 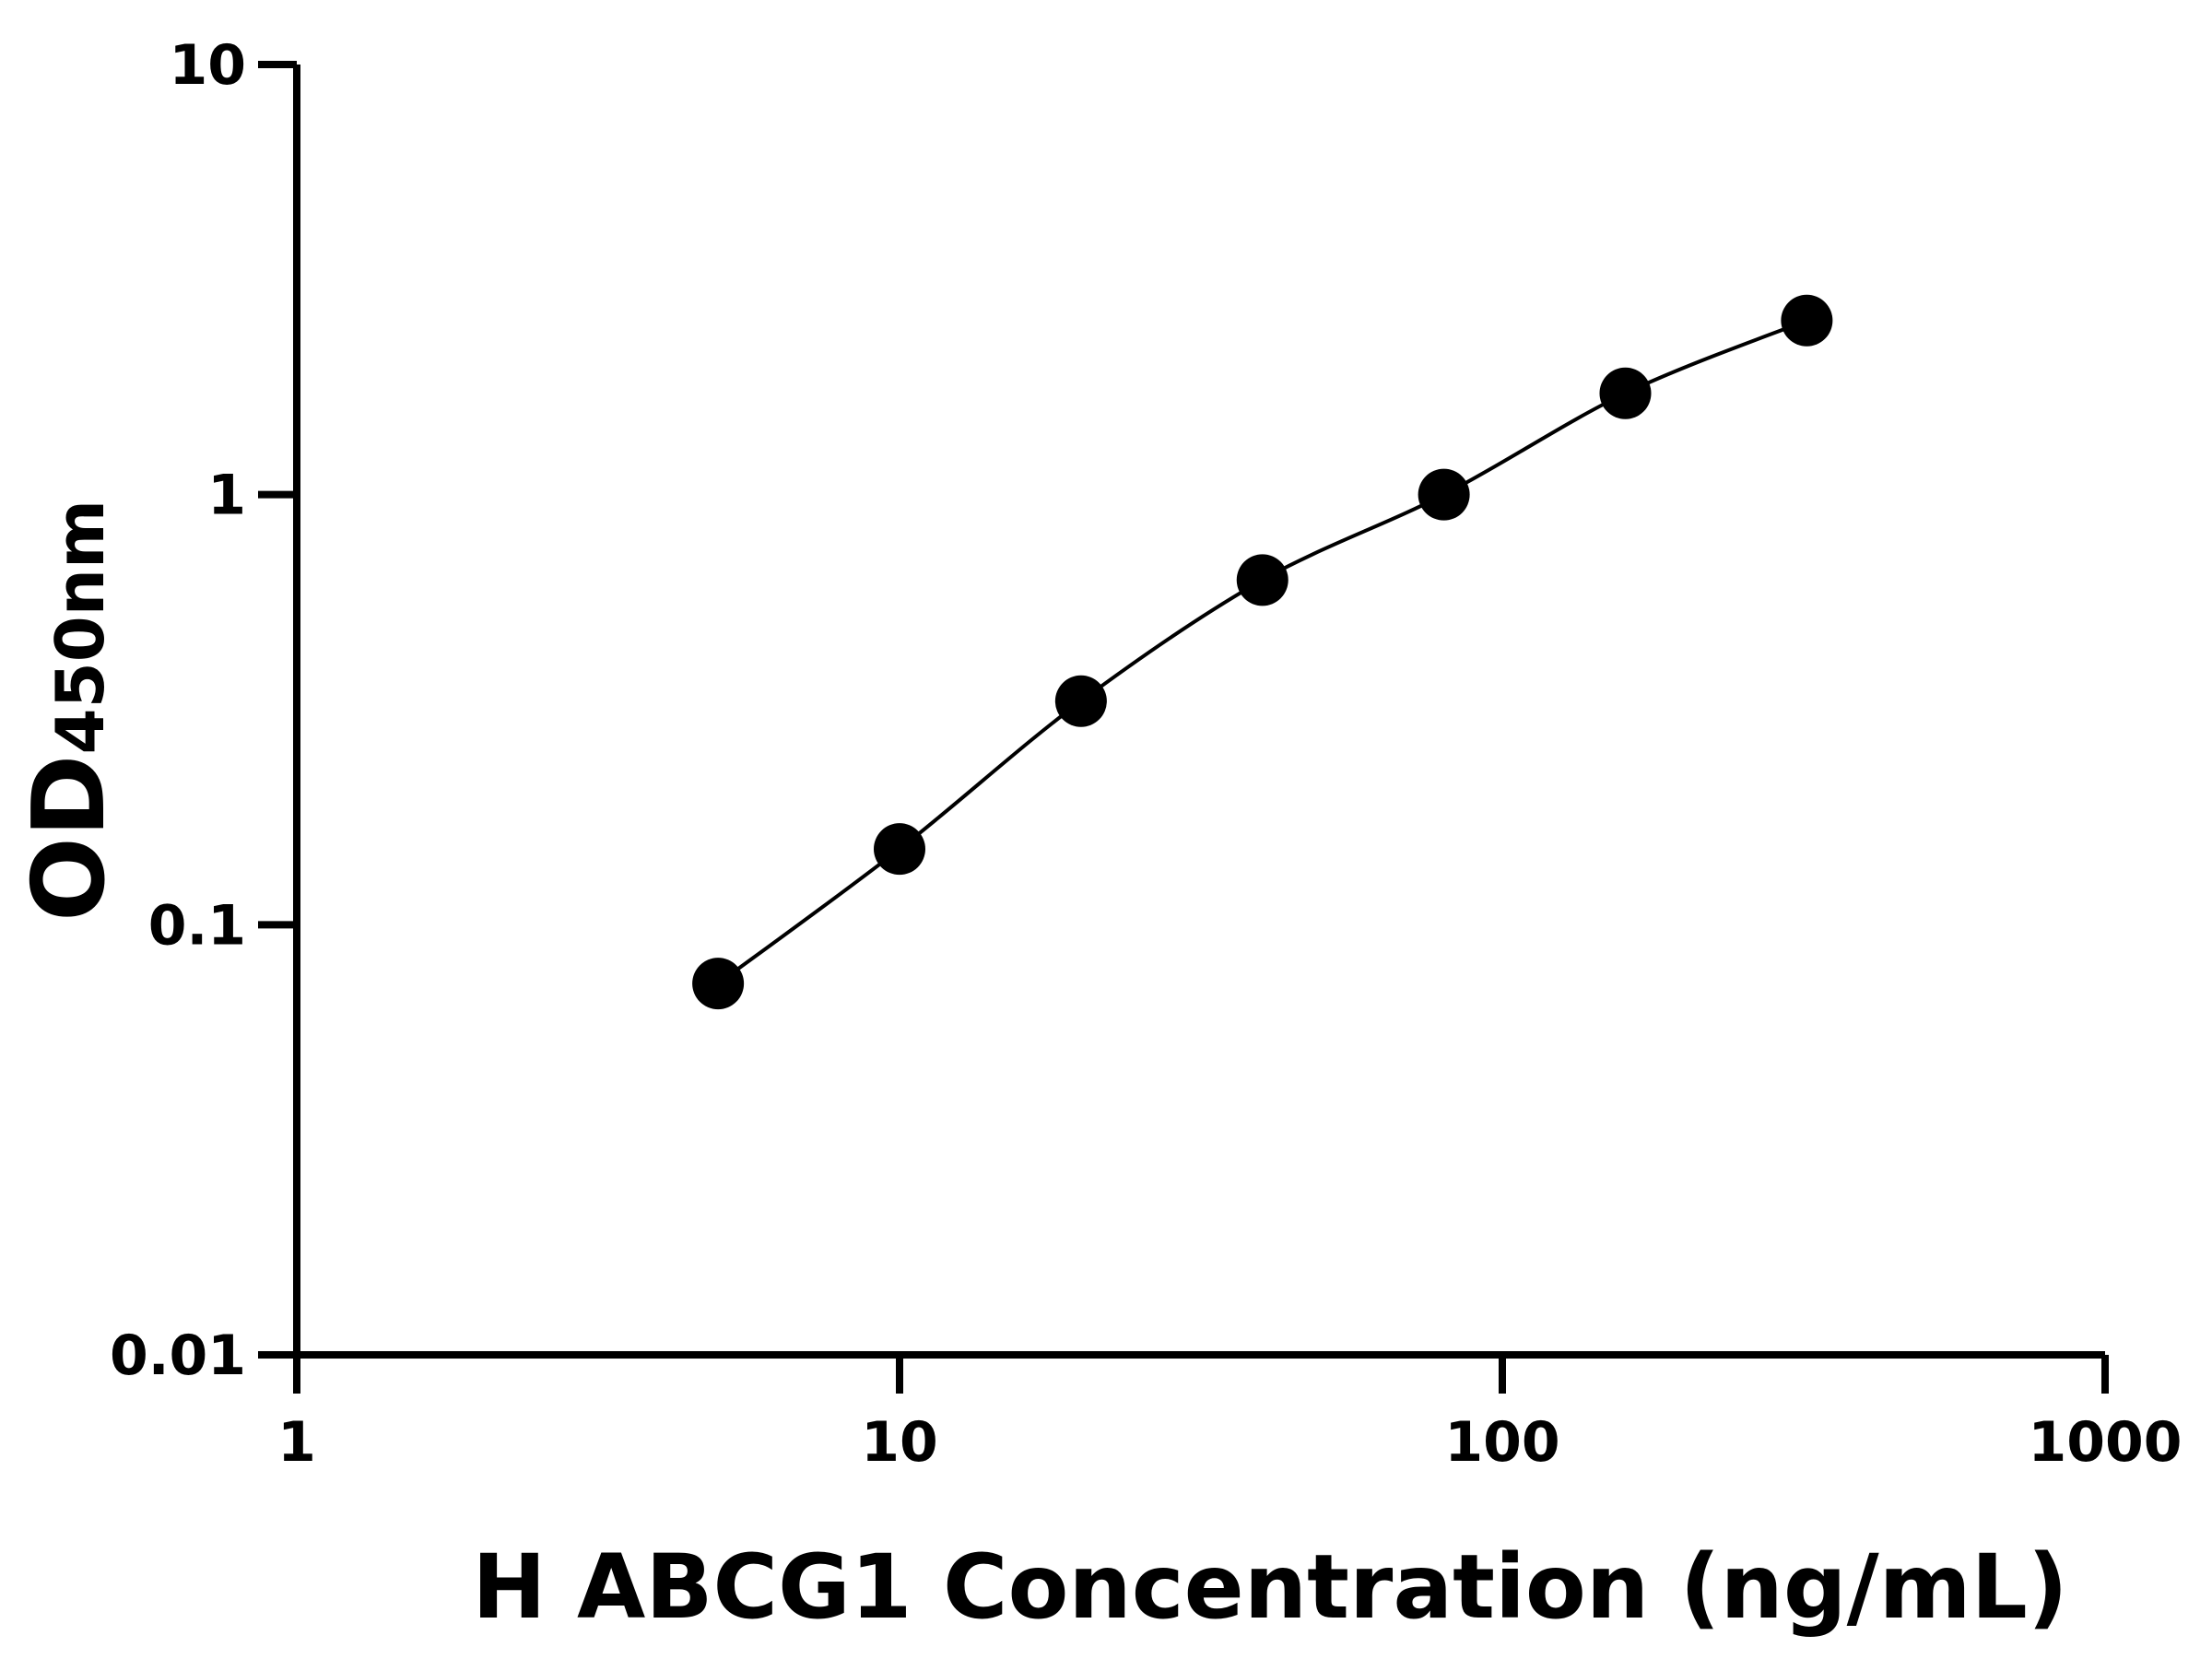 What do you see at coordinates (296, 1442) in the screenshot?
I see `x-tick-label: 1` at bounding box center [296, 1442].